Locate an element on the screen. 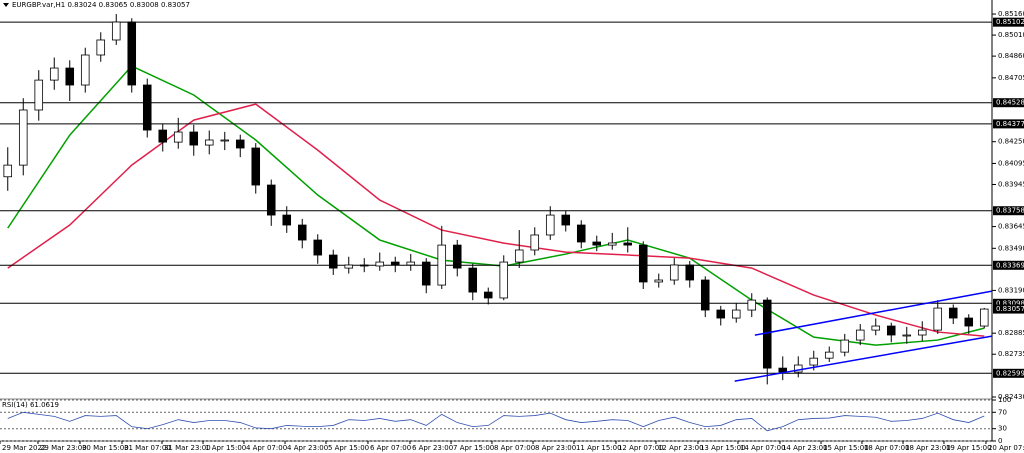 The height and width of the screenshot is (453, 1024). level-label: 0.84377 is located at coordinates (1010, 124).